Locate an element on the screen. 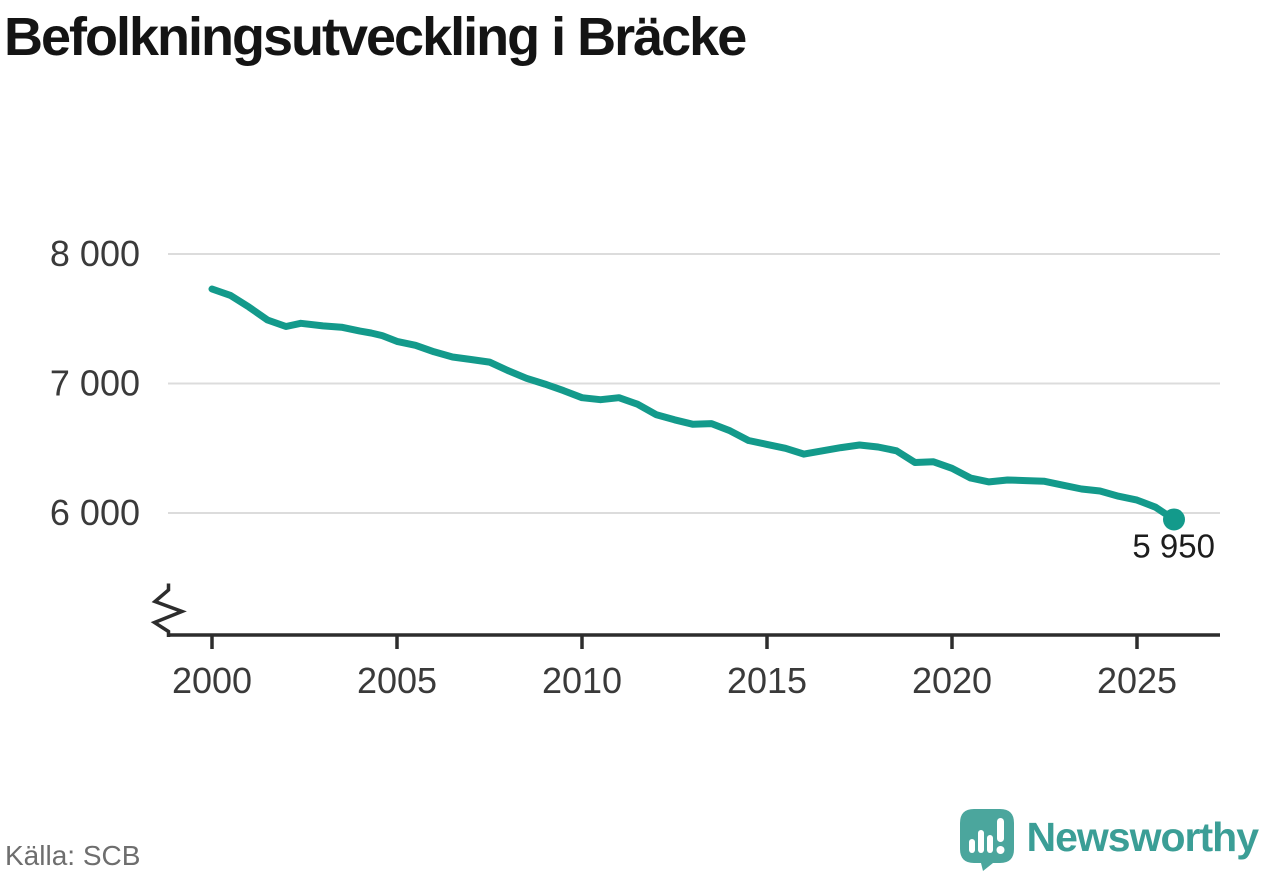 Image resolution: width=1262 pixels, height=879 pixels. newsworthy-logo: Newsworthy is located at coordinates (1109, 840).